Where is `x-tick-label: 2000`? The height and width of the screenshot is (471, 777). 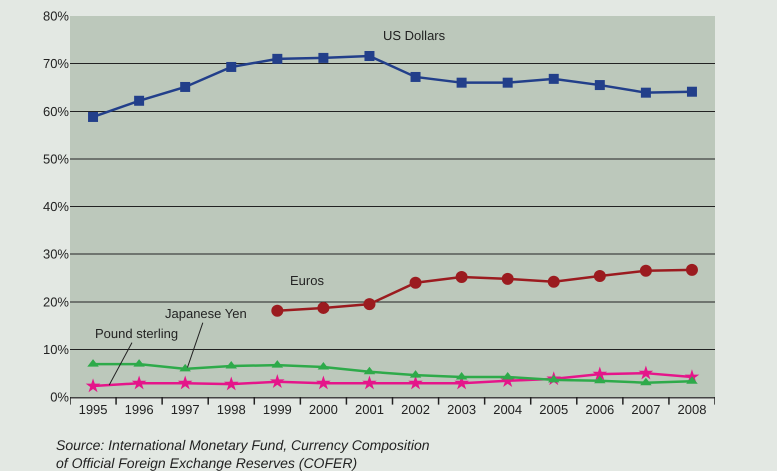
x-tick-label: 2000 is located at coordinates (323, 410).